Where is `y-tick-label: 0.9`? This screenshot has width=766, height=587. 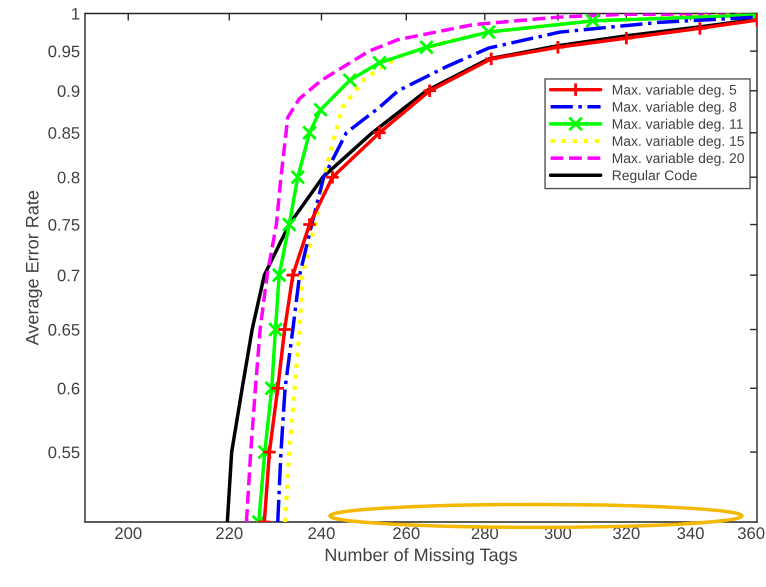
y-tick-label: 0.9 is located at coordinates (69, 91).